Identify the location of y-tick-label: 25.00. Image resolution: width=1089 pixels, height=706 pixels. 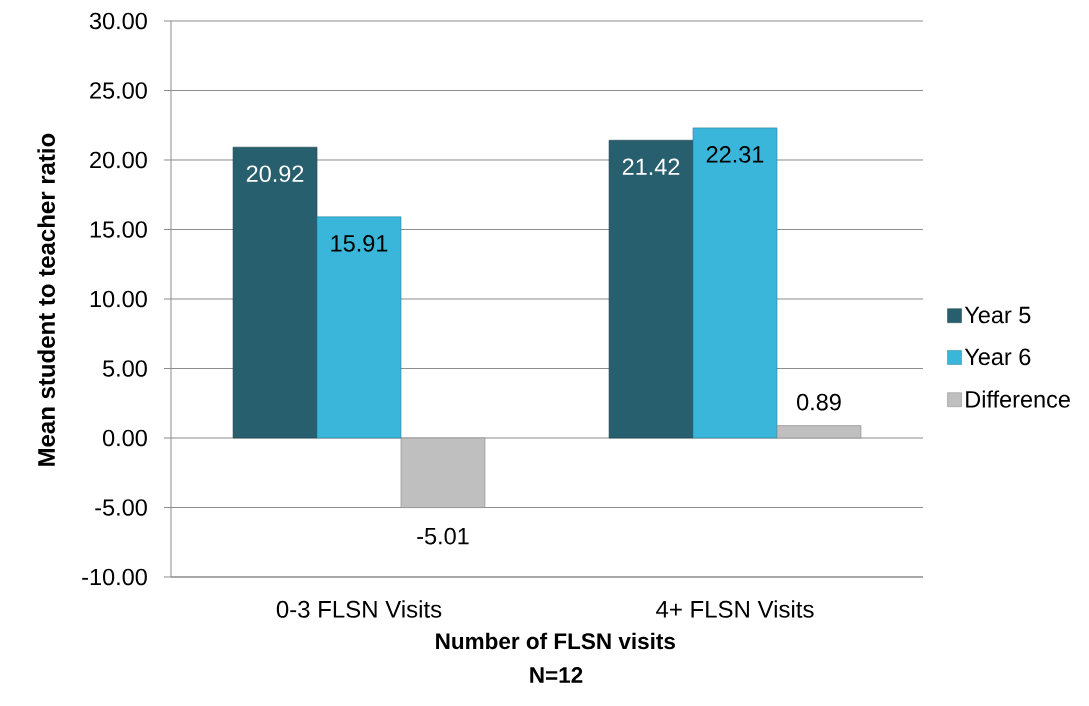
(118, 90).